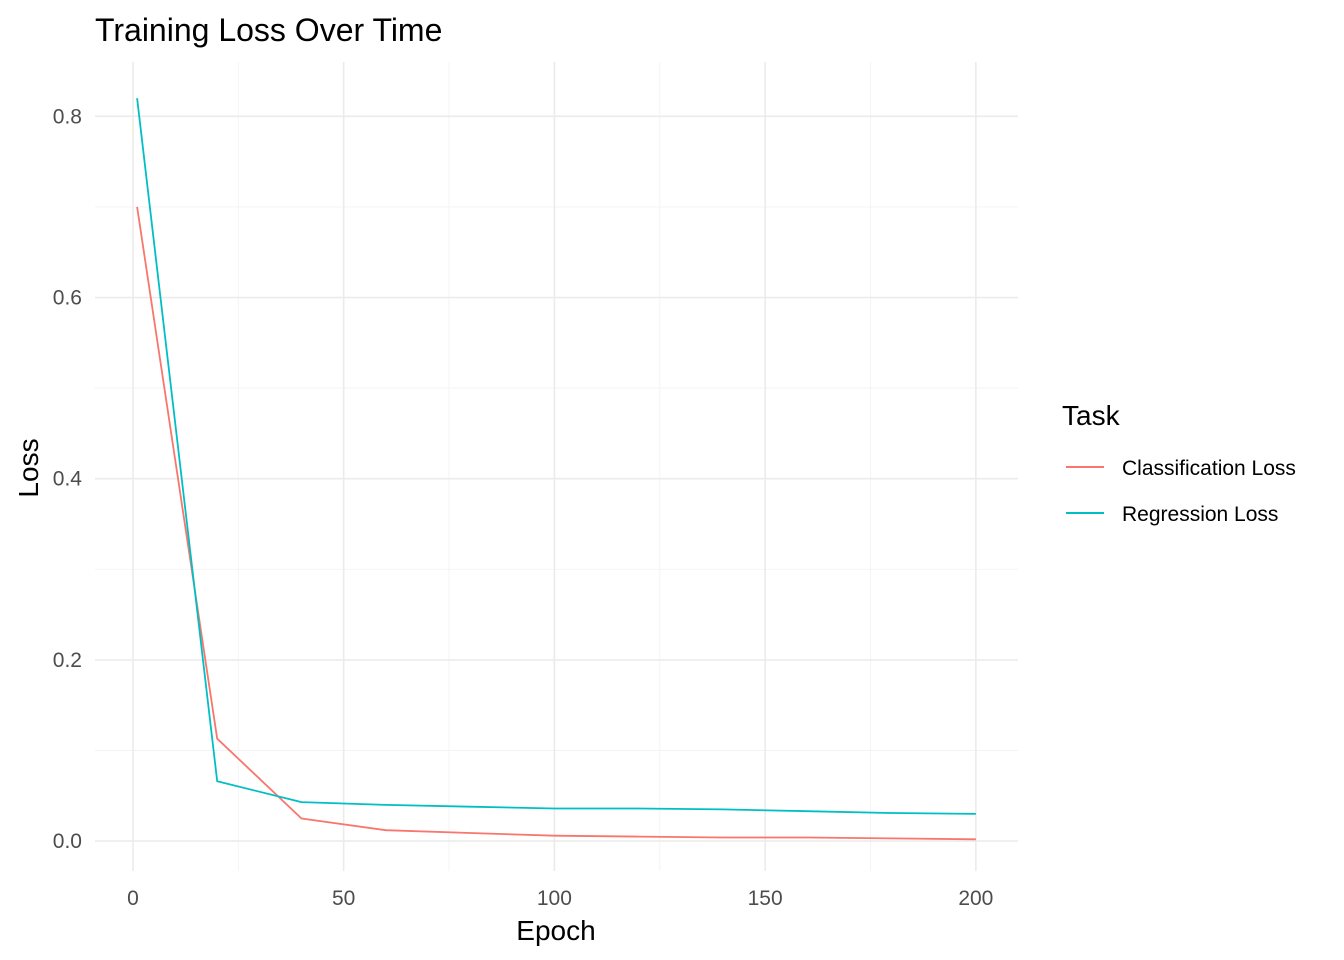  I want to click on y-axis-tick-labels: 0.0 0.2 0.4 0.6 0.8, so click(68, 479).